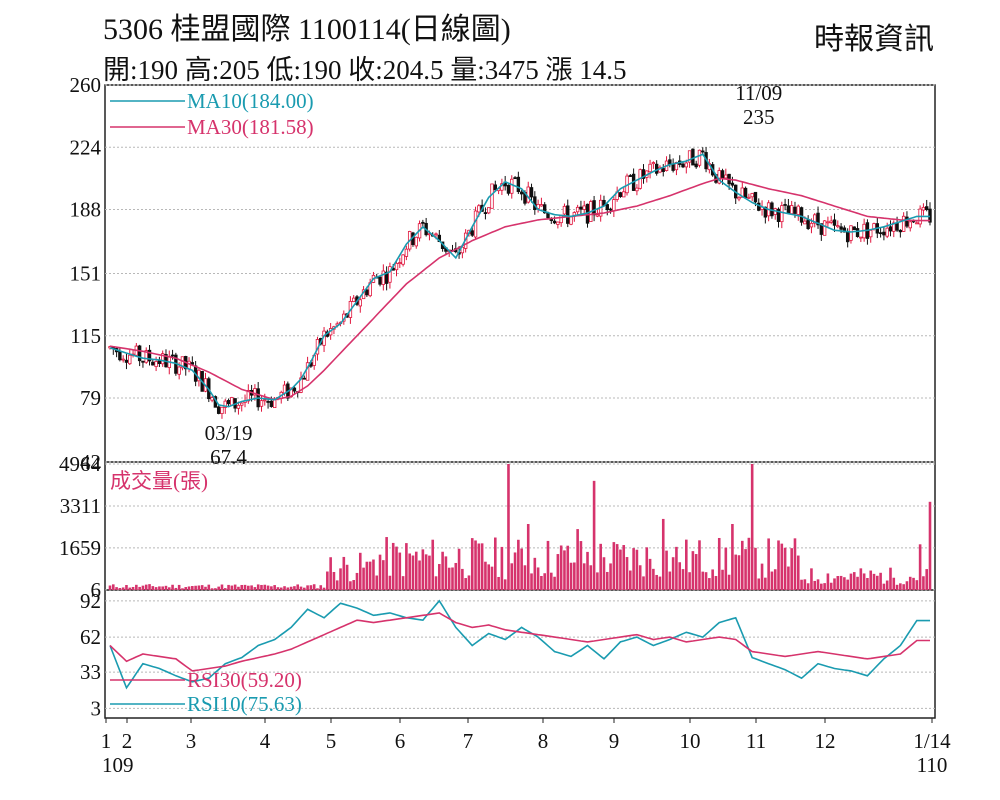 Image resolution: width=1000 pixels, height=800 pixels. I want to click on price-tick-label: 79, so click(90, 398).